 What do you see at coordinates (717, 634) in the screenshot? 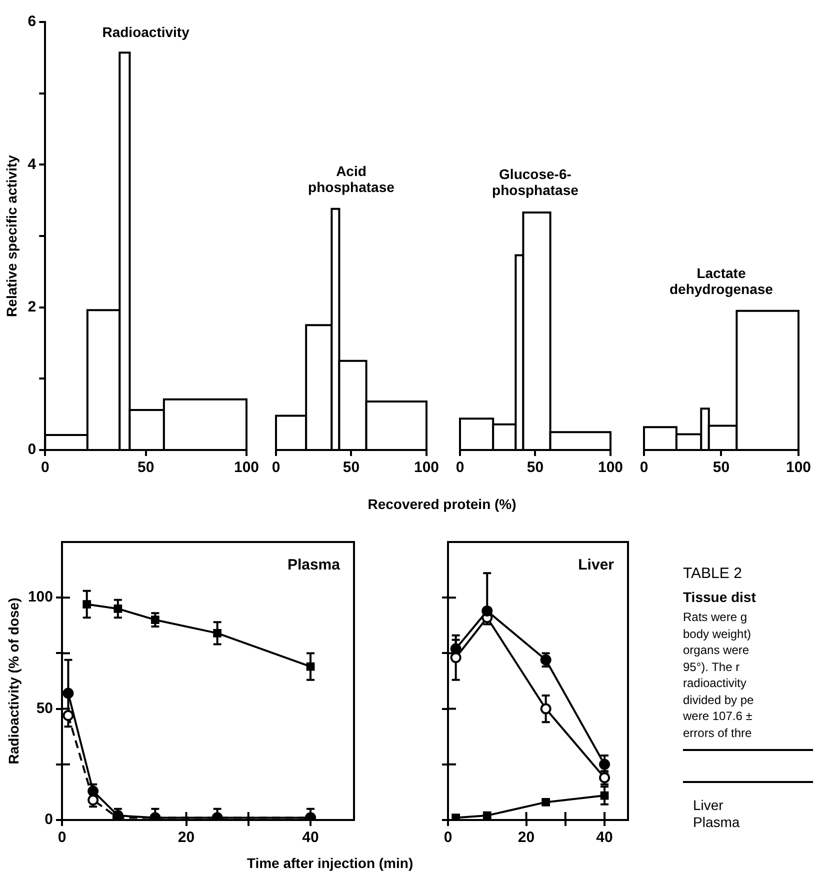
I see `text: body weight)` at bounding box center [717, 634].